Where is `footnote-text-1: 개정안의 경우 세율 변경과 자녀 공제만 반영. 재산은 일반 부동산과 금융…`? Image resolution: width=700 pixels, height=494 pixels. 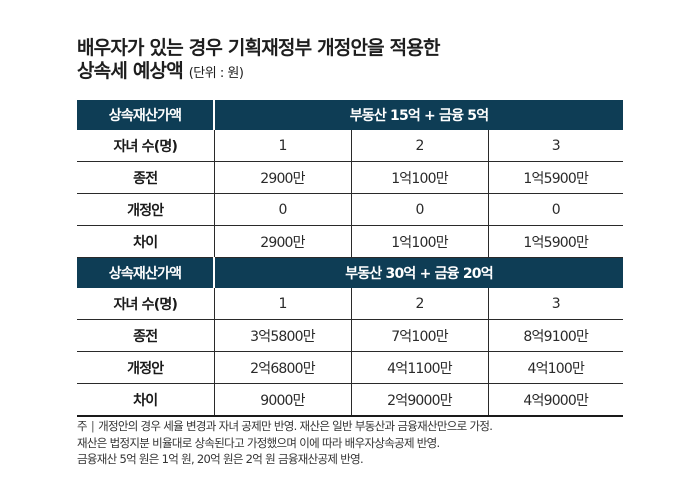 footnote-text-1: 개정안의 경우 세율 변경과 자녀 공제만 반영. 재산은 일반 부동산과 금융… is located at coordinates (295, 426).